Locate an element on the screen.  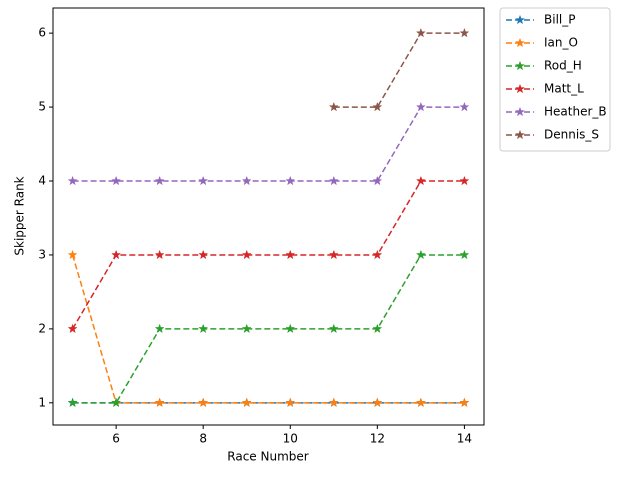
x-axis-label: Race Number is located at coordinates (267, 457).